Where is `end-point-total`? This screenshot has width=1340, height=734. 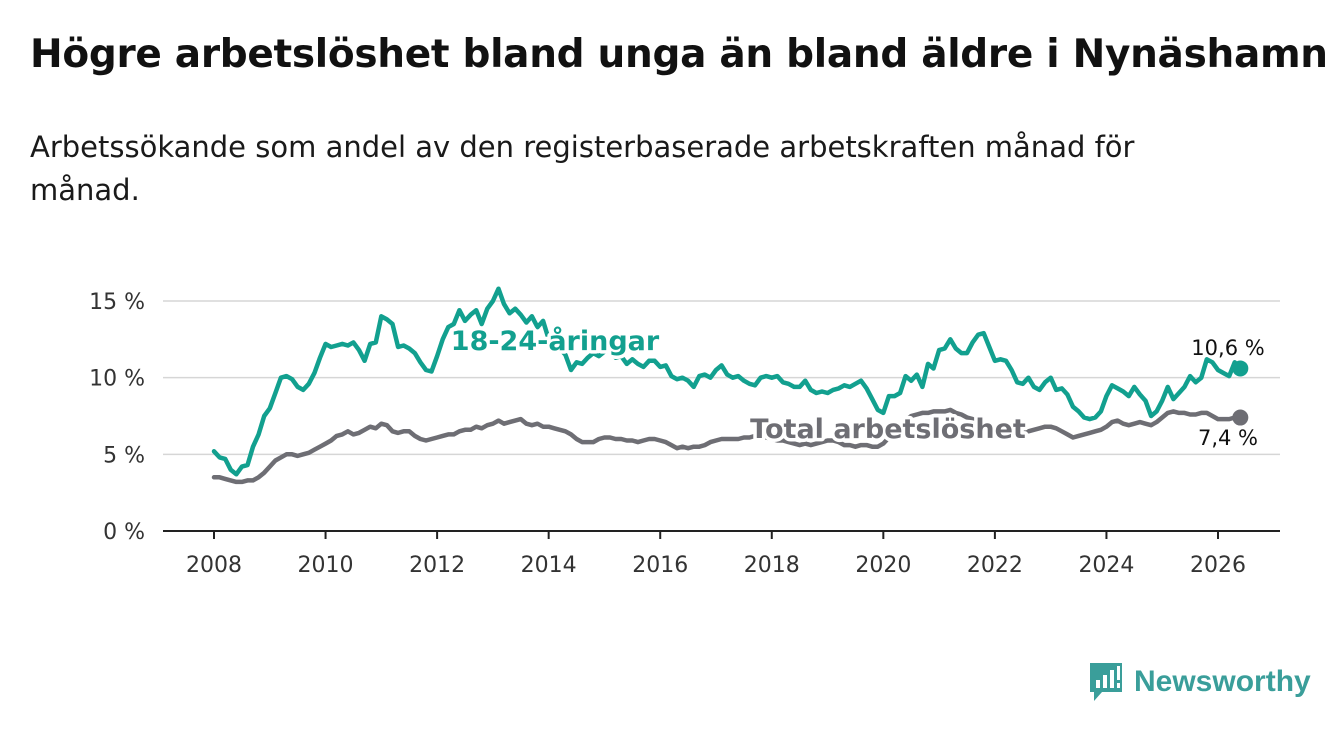 end-point-total is located at coordinates (1240, 417).